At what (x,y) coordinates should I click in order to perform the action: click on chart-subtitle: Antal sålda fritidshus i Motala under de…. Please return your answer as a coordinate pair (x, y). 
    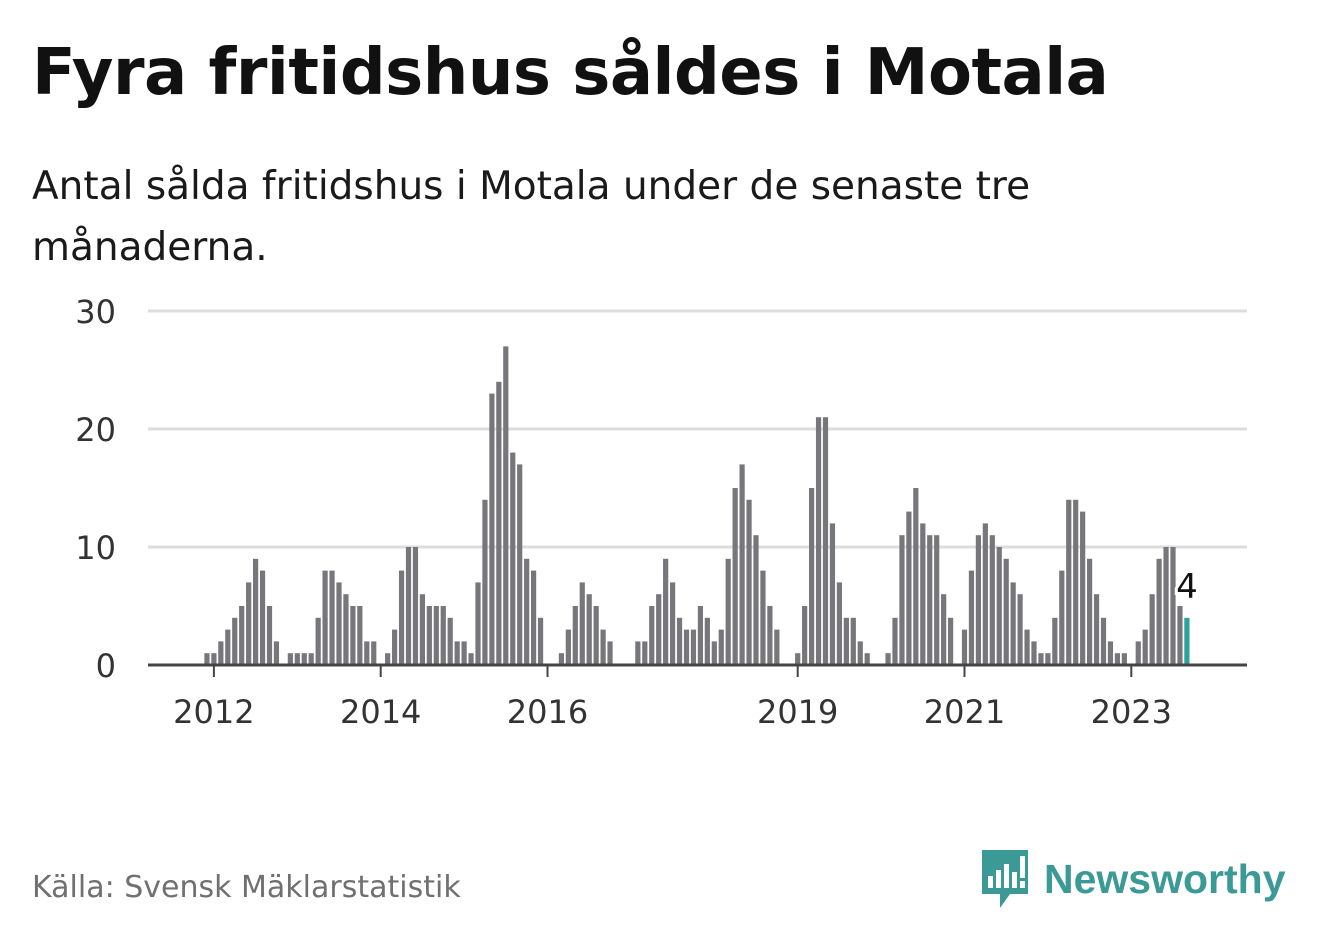
    Looking at the image, I should click on (531, 217).